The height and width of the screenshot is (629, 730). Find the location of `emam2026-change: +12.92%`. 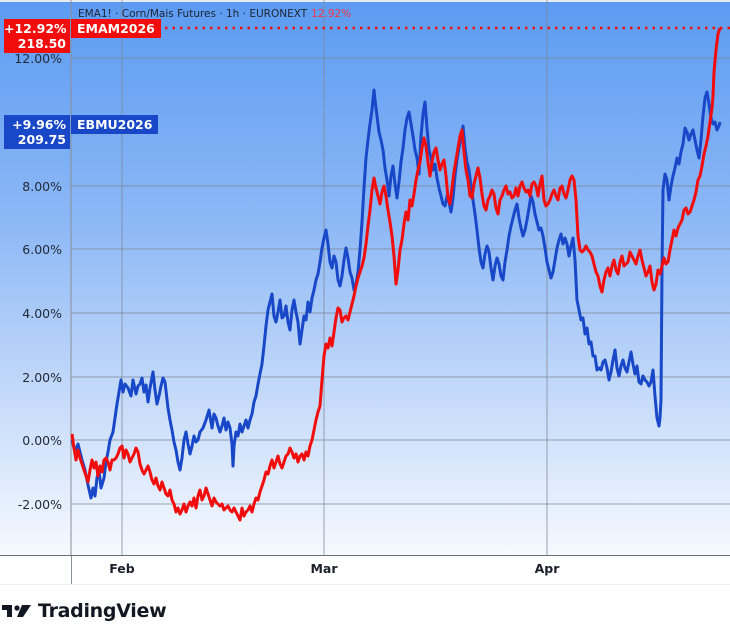

emam2026-change: +12.92% is located at coordinates (35, 28).